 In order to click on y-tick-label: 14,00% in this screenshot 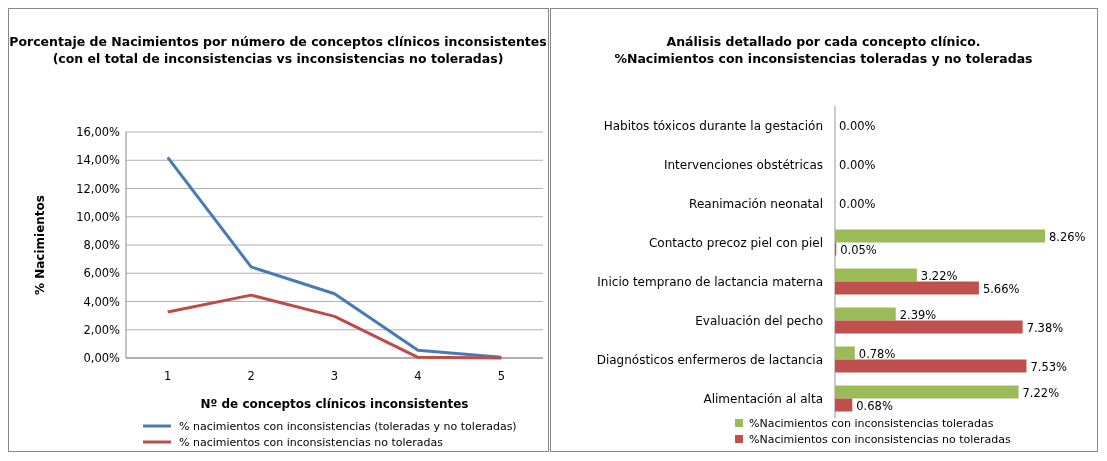, I will do `click(98, 160)`.